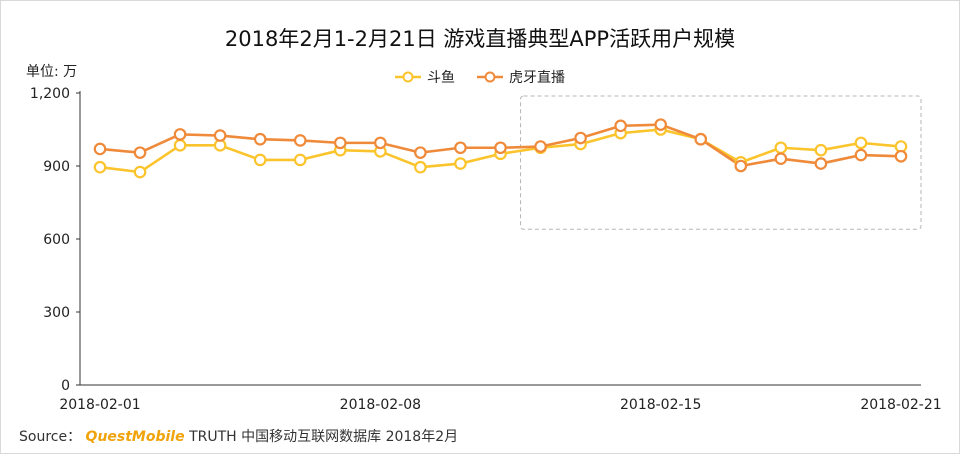 The width and height of the screenshot is (960, 454). I want to click on highlight-box, so click(721, 162).